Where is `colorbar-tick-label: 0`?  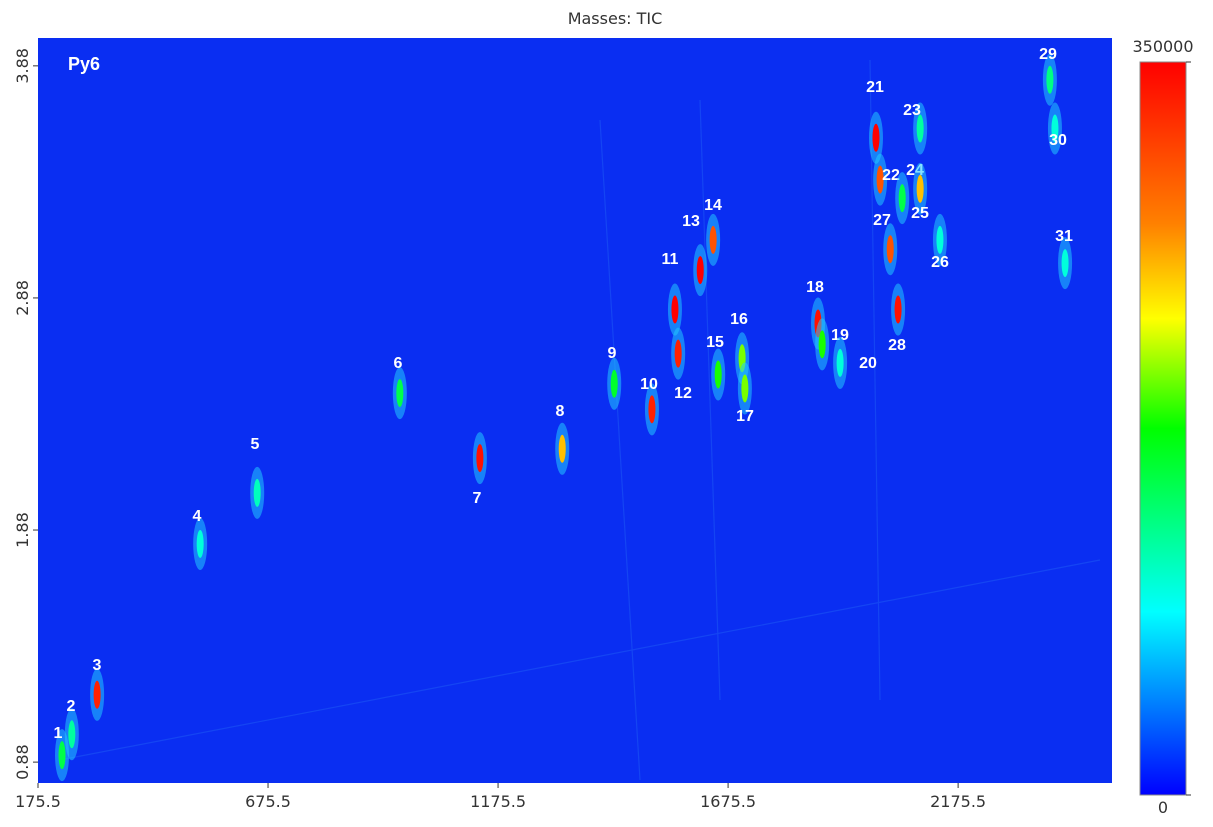 colorbar-tick-label: 0 is located at coordinates (1163, 807).